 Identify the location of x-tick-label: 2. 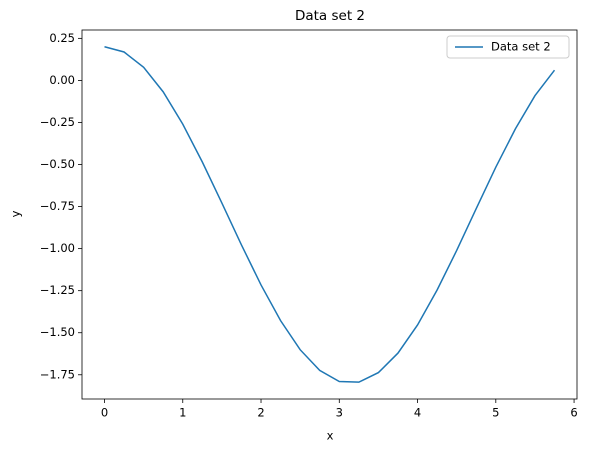
(260, 413).